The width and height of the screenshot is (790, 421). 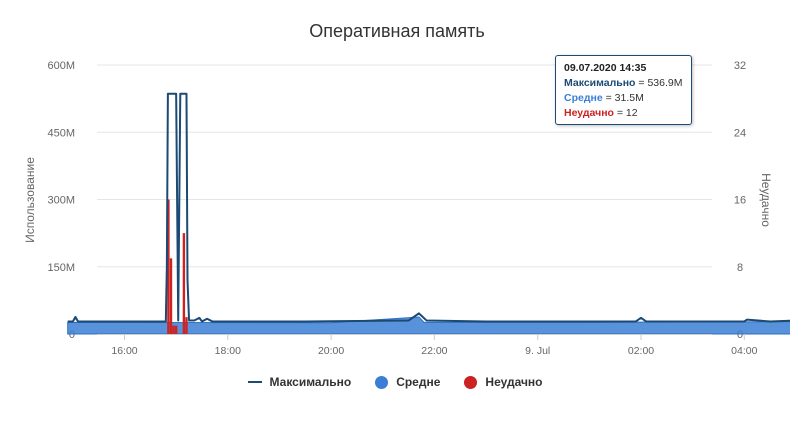 I want to click on x-tick-label: 04:00, so click(x=744, y=351).